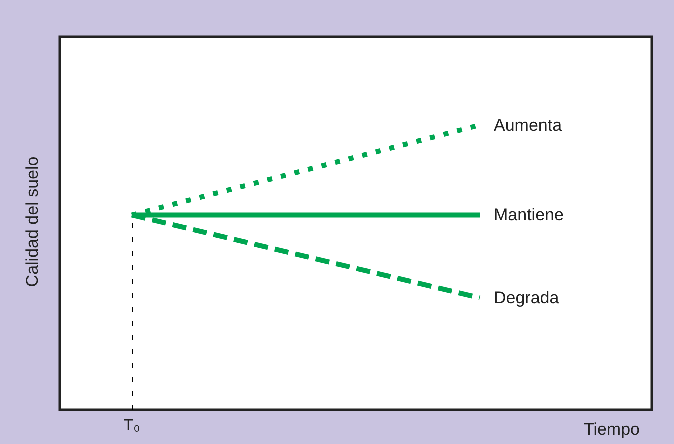  I want to click on y-axis-title: Calidad del suelo, so click(32, 222).